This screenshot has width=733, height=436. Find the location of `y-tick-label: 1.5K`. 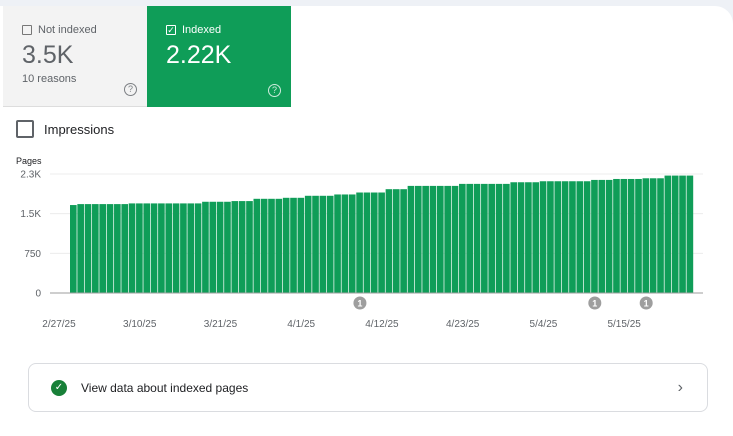

y-tick-label: 1.5K is located at coordinates (30, 214).